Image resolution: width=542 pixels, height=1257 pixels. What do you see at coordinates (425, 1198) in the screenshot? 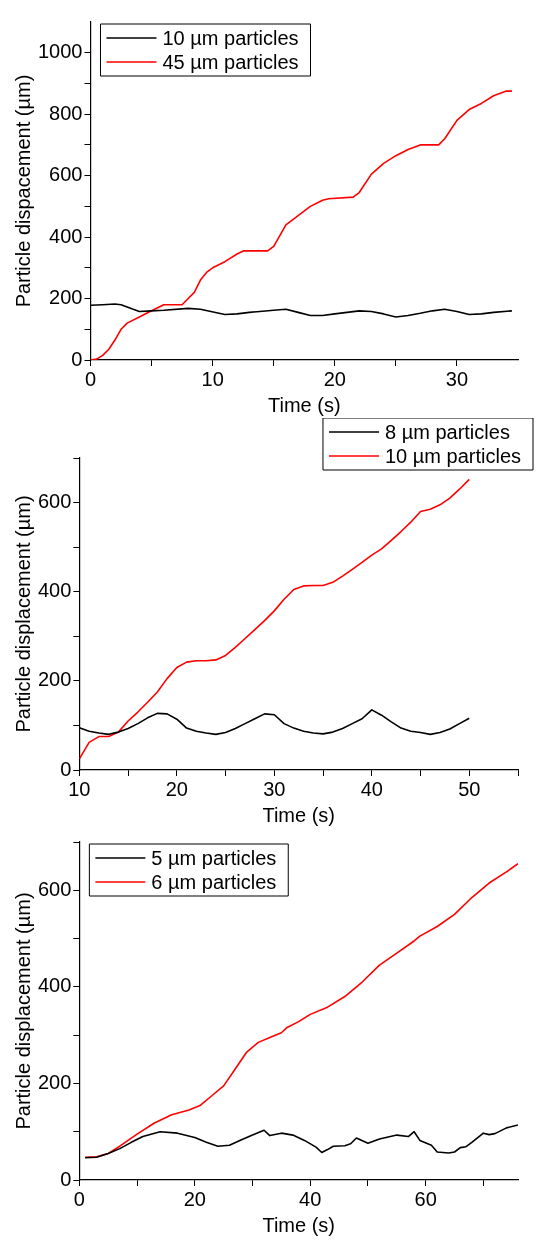
I see `x-tick-label: 60` at bounding box center [425, 1198].